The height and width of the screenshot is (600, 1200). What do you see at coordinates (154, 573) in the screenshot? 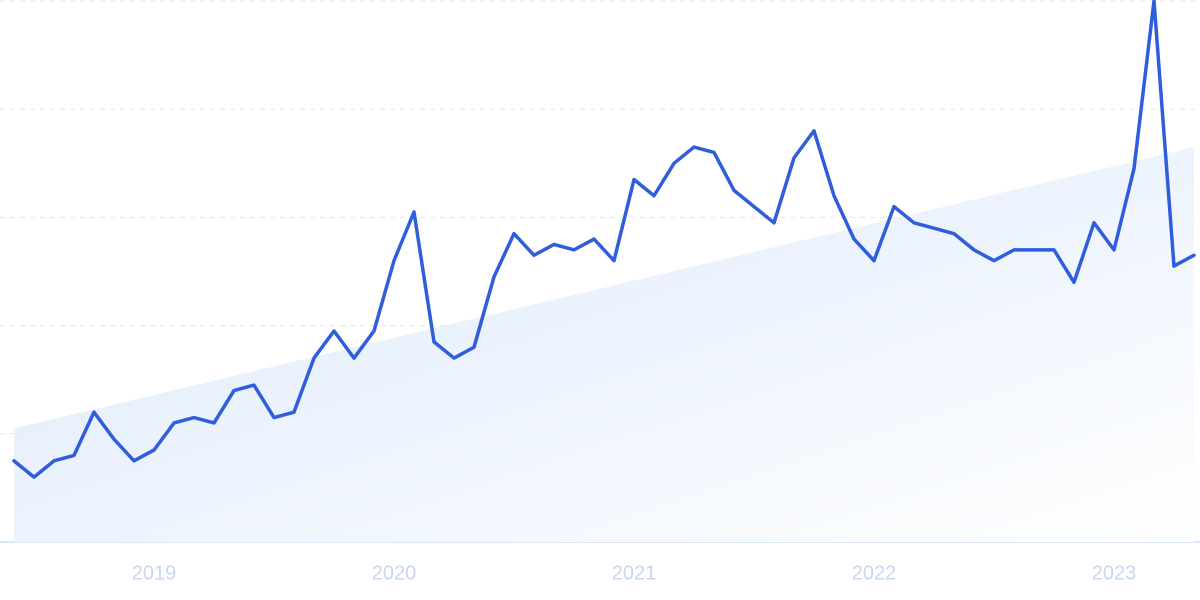
I see `x-tick-label: 2019` at bounding box center [154, 573].